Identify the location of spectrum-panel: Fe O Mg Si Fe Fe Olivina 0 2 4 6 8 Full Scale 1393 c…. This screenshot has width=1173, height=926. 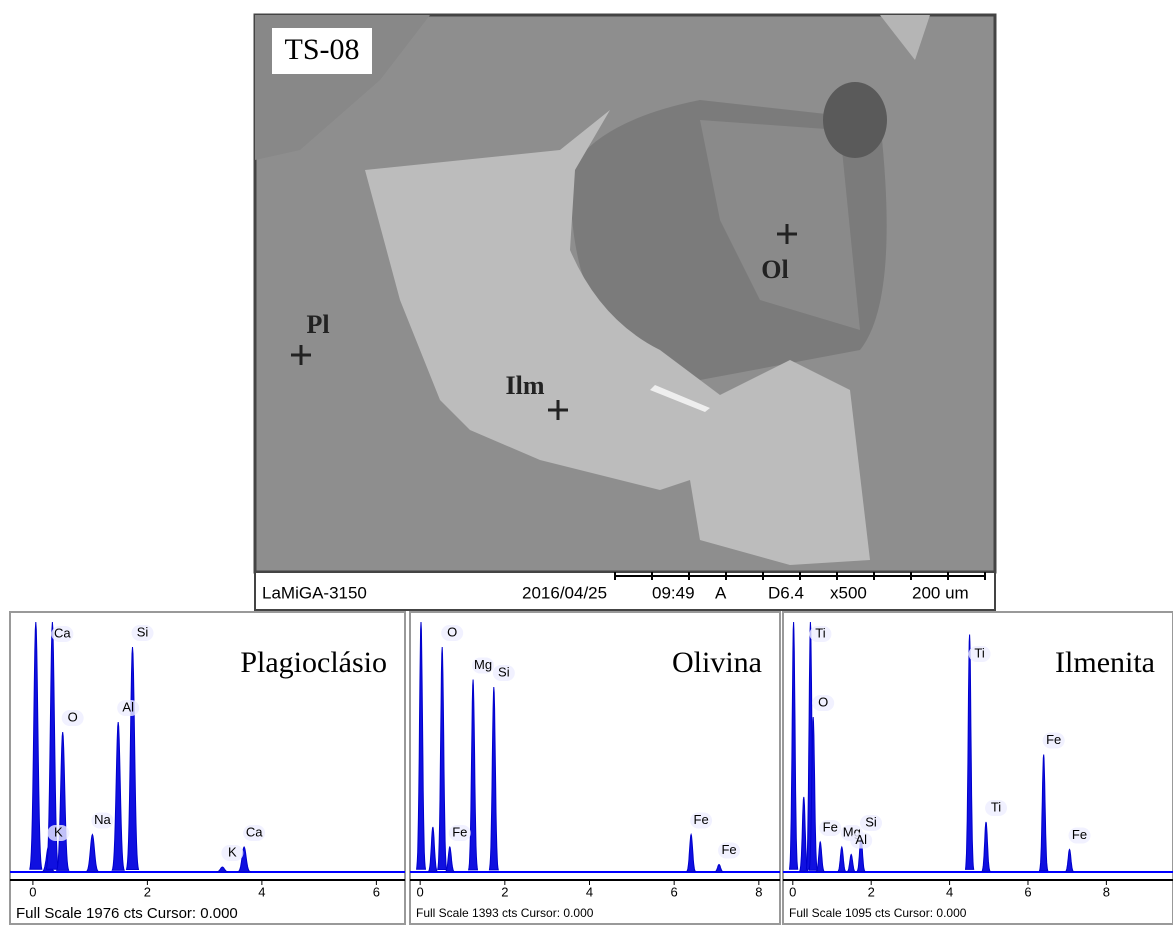
(595, 768).